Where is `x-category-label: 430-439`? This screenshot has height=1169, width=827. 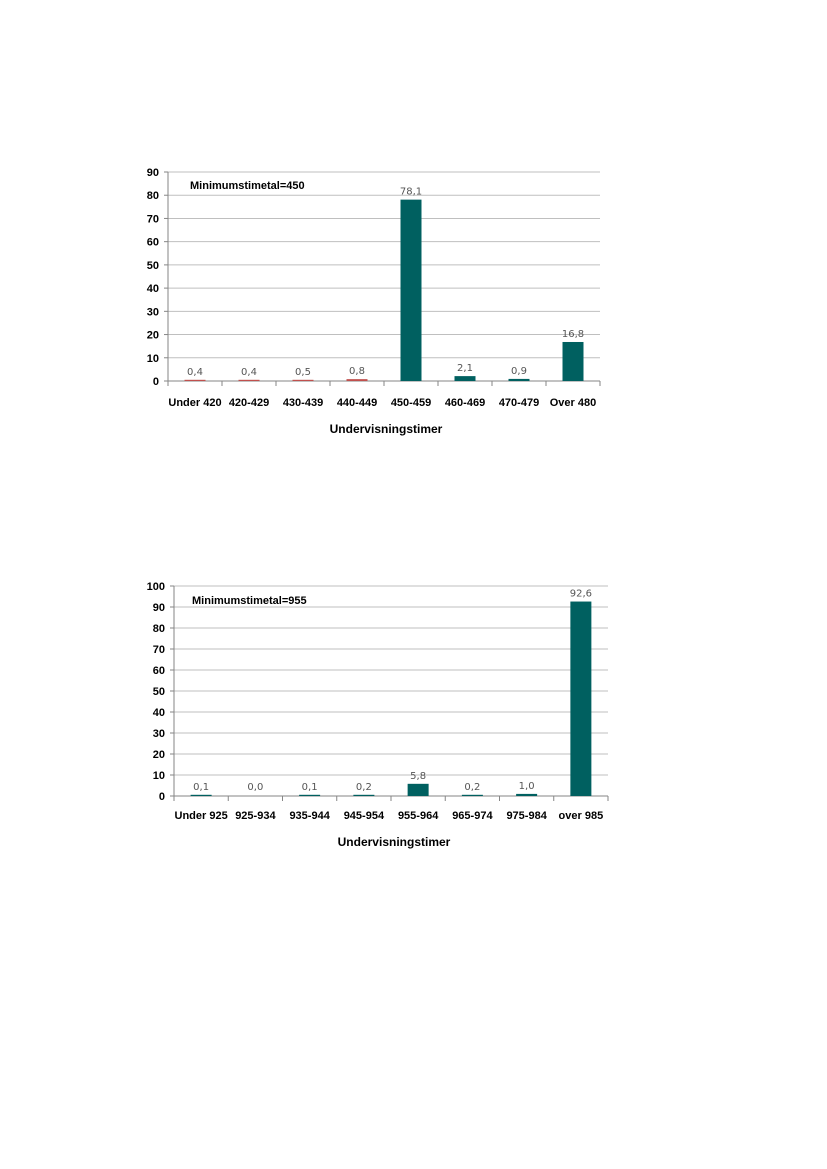
x-category-label: 430-439 is located at coordinates (303, 403).